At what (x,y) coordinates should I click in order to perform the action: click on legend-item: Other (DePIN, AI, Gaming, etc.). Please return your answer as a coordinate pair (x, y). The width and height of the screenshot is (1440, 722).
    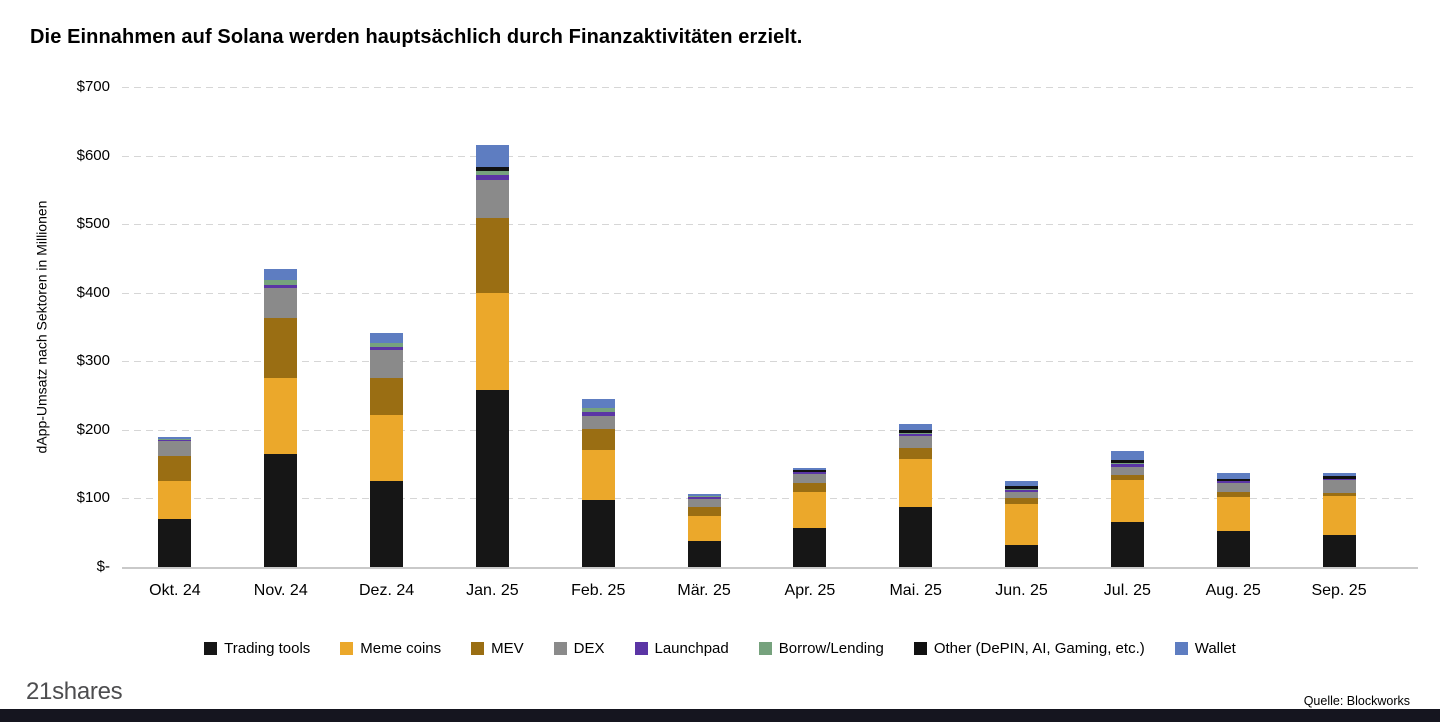
    Looking at the image, I should click on (1029, 648).